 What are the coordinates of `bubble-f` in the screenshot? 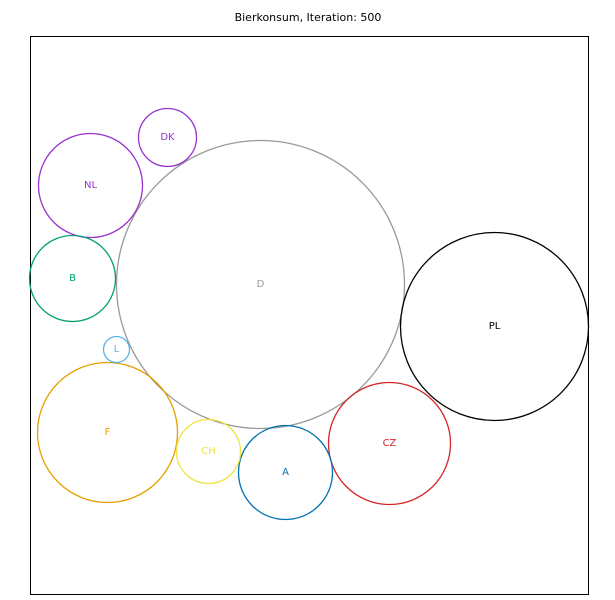 It's located at (107, 432).